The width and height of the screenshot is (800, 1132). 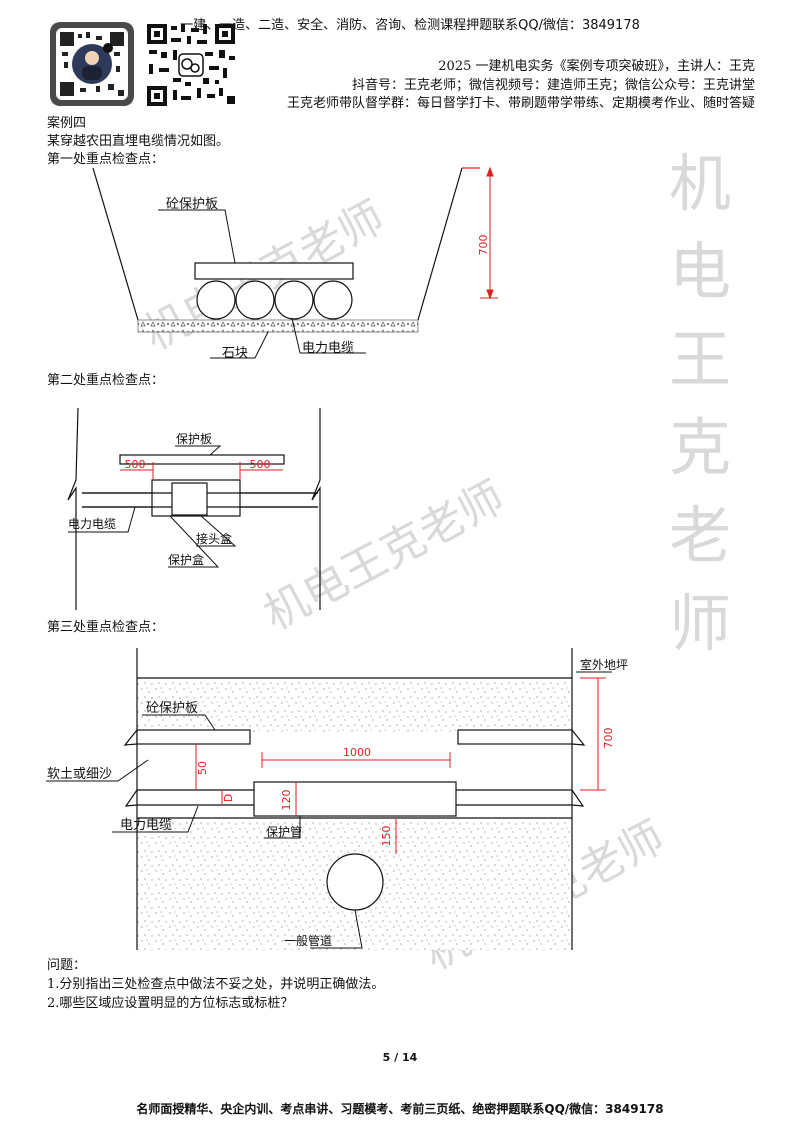 I want to click on fig3-dim-D: D, so click(x=228, y=798).